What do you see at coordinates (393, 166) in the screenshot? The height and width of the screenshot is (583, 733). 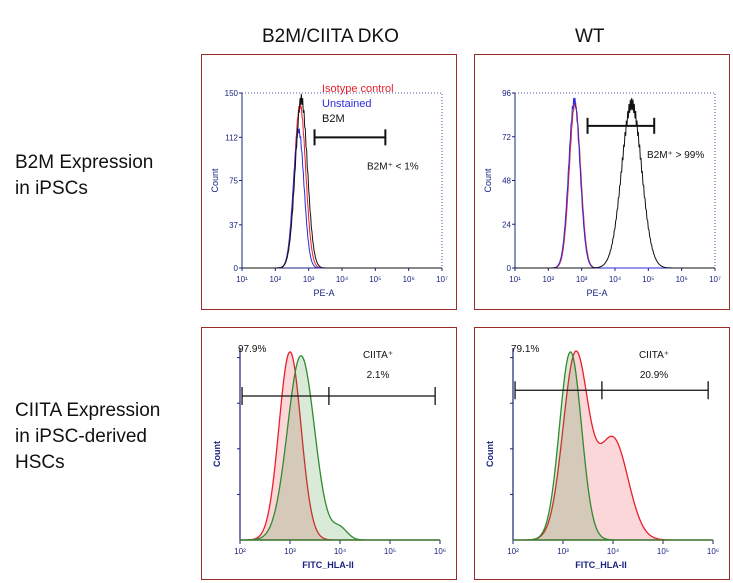 I see `gate-label: B2M⁺ < 1%` at bounding box center [393, 166].